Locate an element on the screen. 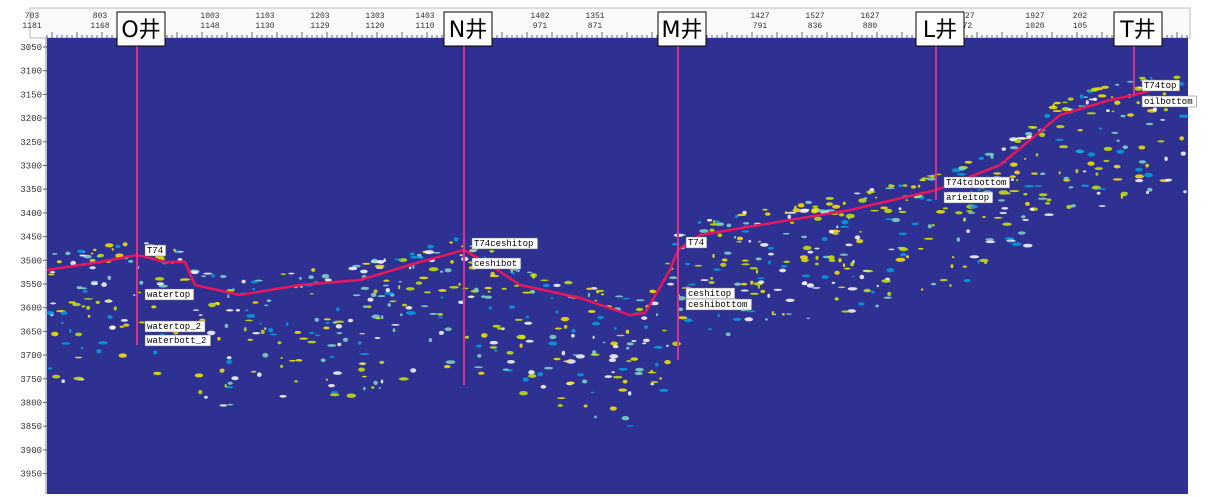  well-label: L井 is located at coordinates (940, 30).